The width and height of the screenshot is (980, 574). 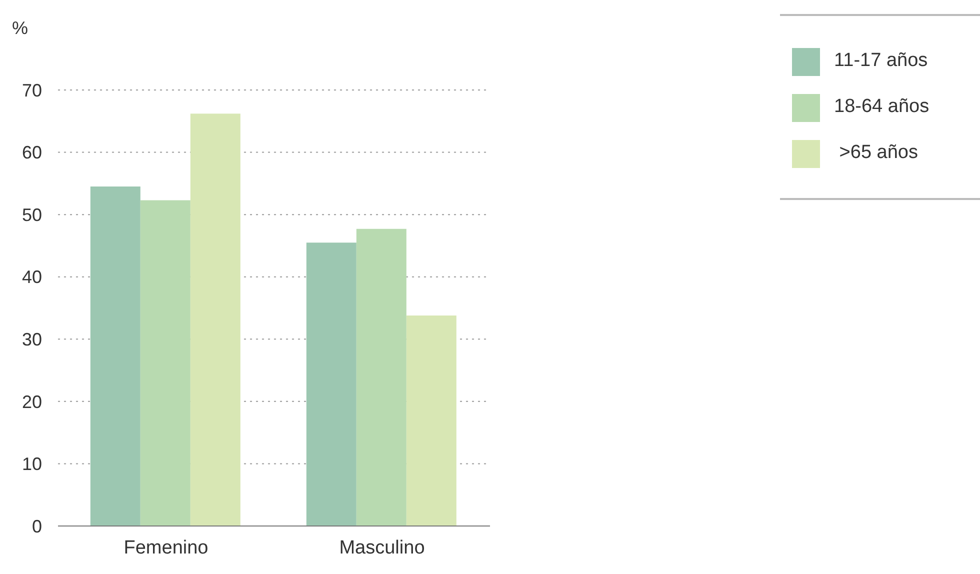 What do you see at coordinates (32, 90) in the screenshot?
I see `y-tick-label: 70` at bounding box center [32, 90].